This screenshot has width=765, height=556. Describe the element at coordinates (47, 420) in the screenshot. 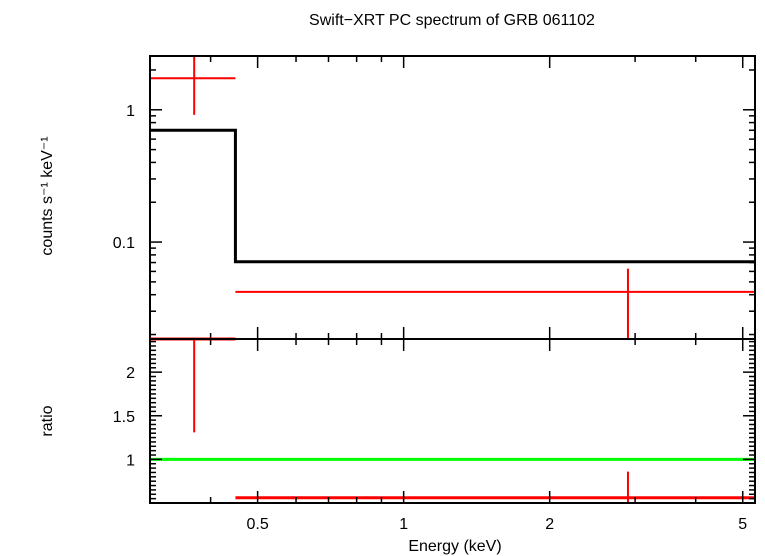

I see `ratio-y-axis-label: ratio` at that location.